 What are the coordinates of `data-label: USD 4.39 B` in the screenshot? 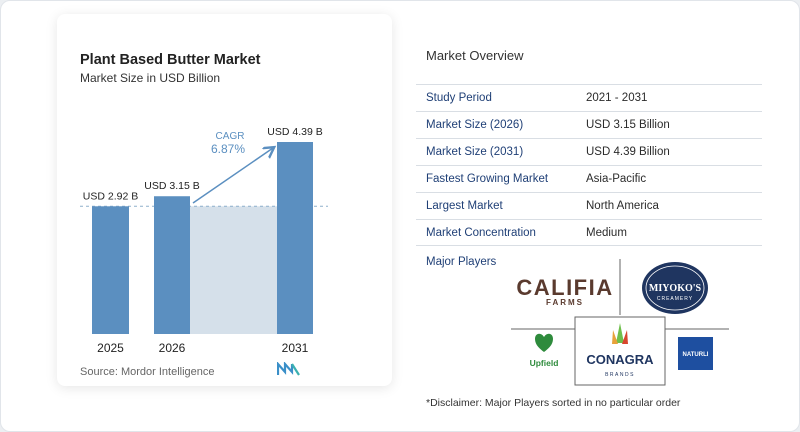 It's located at (294, 132).